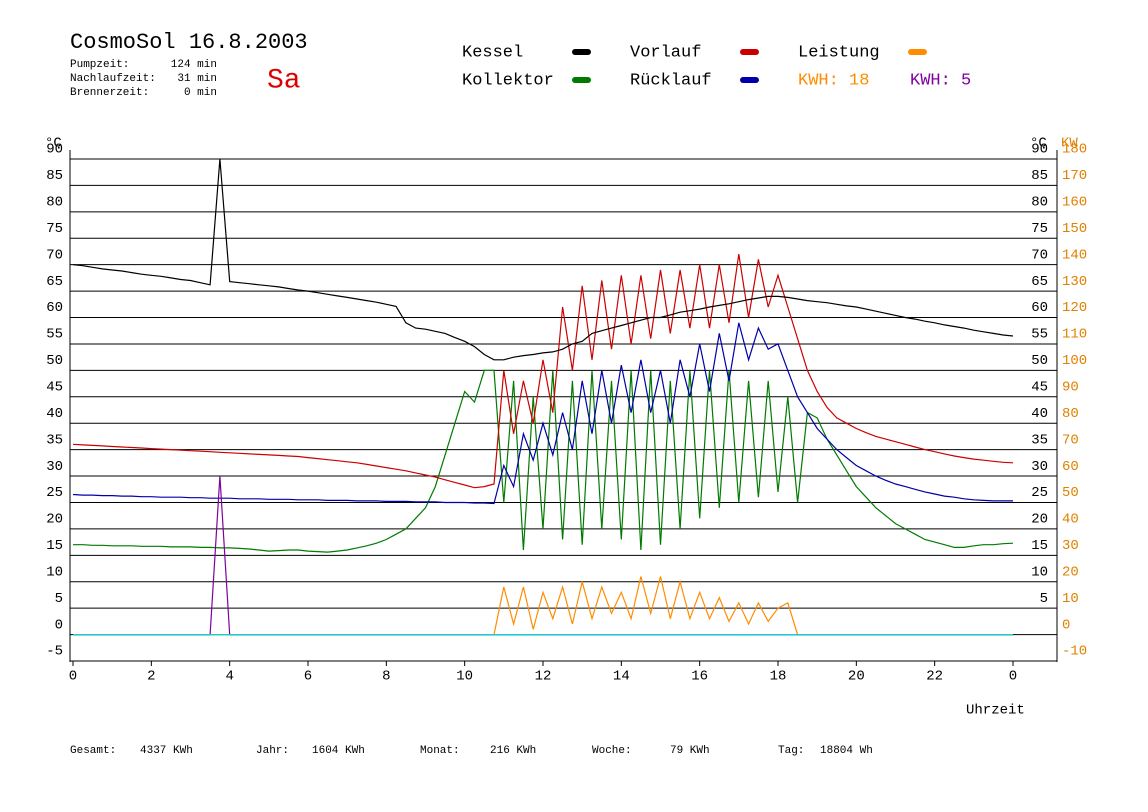 Image resolution: width=1148 pixels, height=812 pixels. Describe the element at coordinates (940, 80) in the screenshot. I see `kwh-label: KWH: 5` at that location.